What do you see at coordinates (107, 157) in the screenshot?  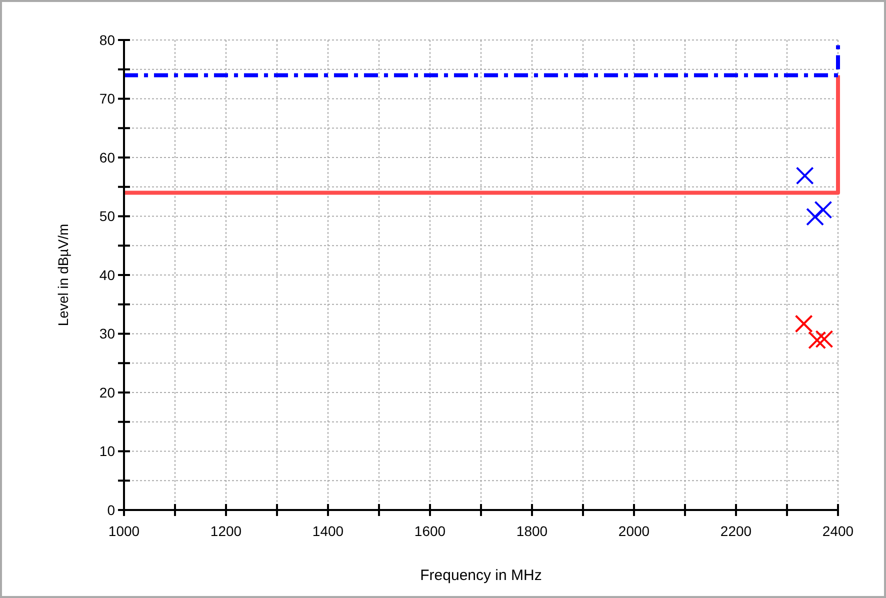 I see `y-tick-label: 60` at bounding box center [107, 157].